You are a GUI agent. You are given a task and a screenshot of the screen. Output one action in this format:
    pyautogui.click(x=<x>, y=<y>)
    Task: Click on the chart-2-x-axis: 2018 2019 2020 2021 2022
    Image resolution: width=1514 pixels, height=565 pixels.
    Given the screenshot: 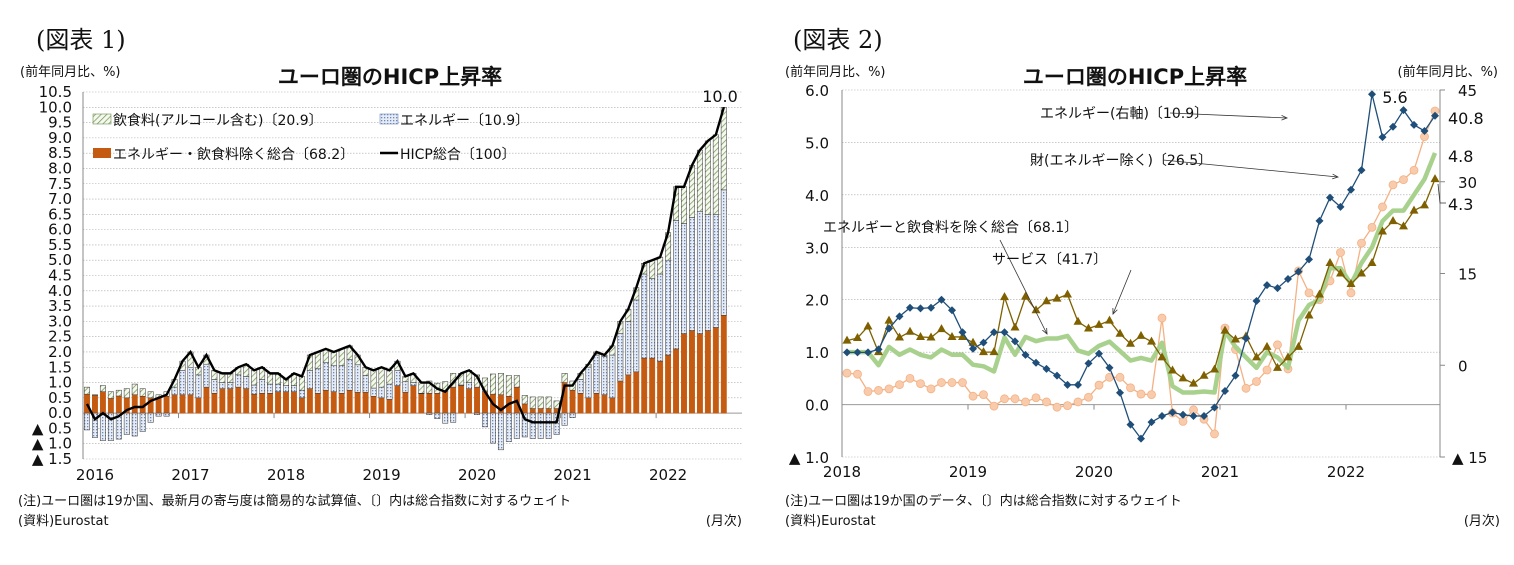 What is the action you would take?
    pyautogui.click(x=1094, y=442)
    